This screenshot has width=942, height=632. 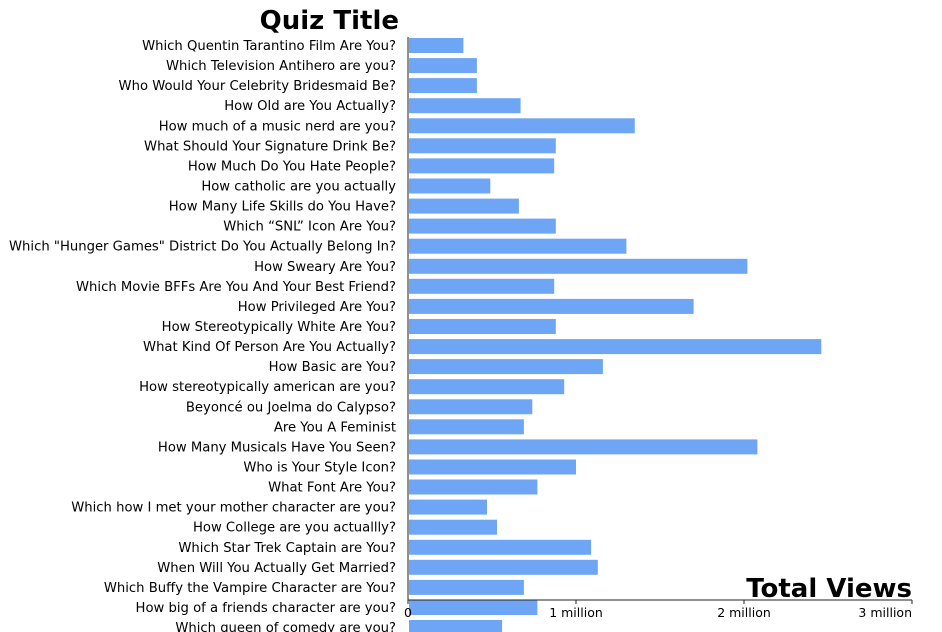 I want to click on x-tick-label: 2 million, so click(x=744, y=612).